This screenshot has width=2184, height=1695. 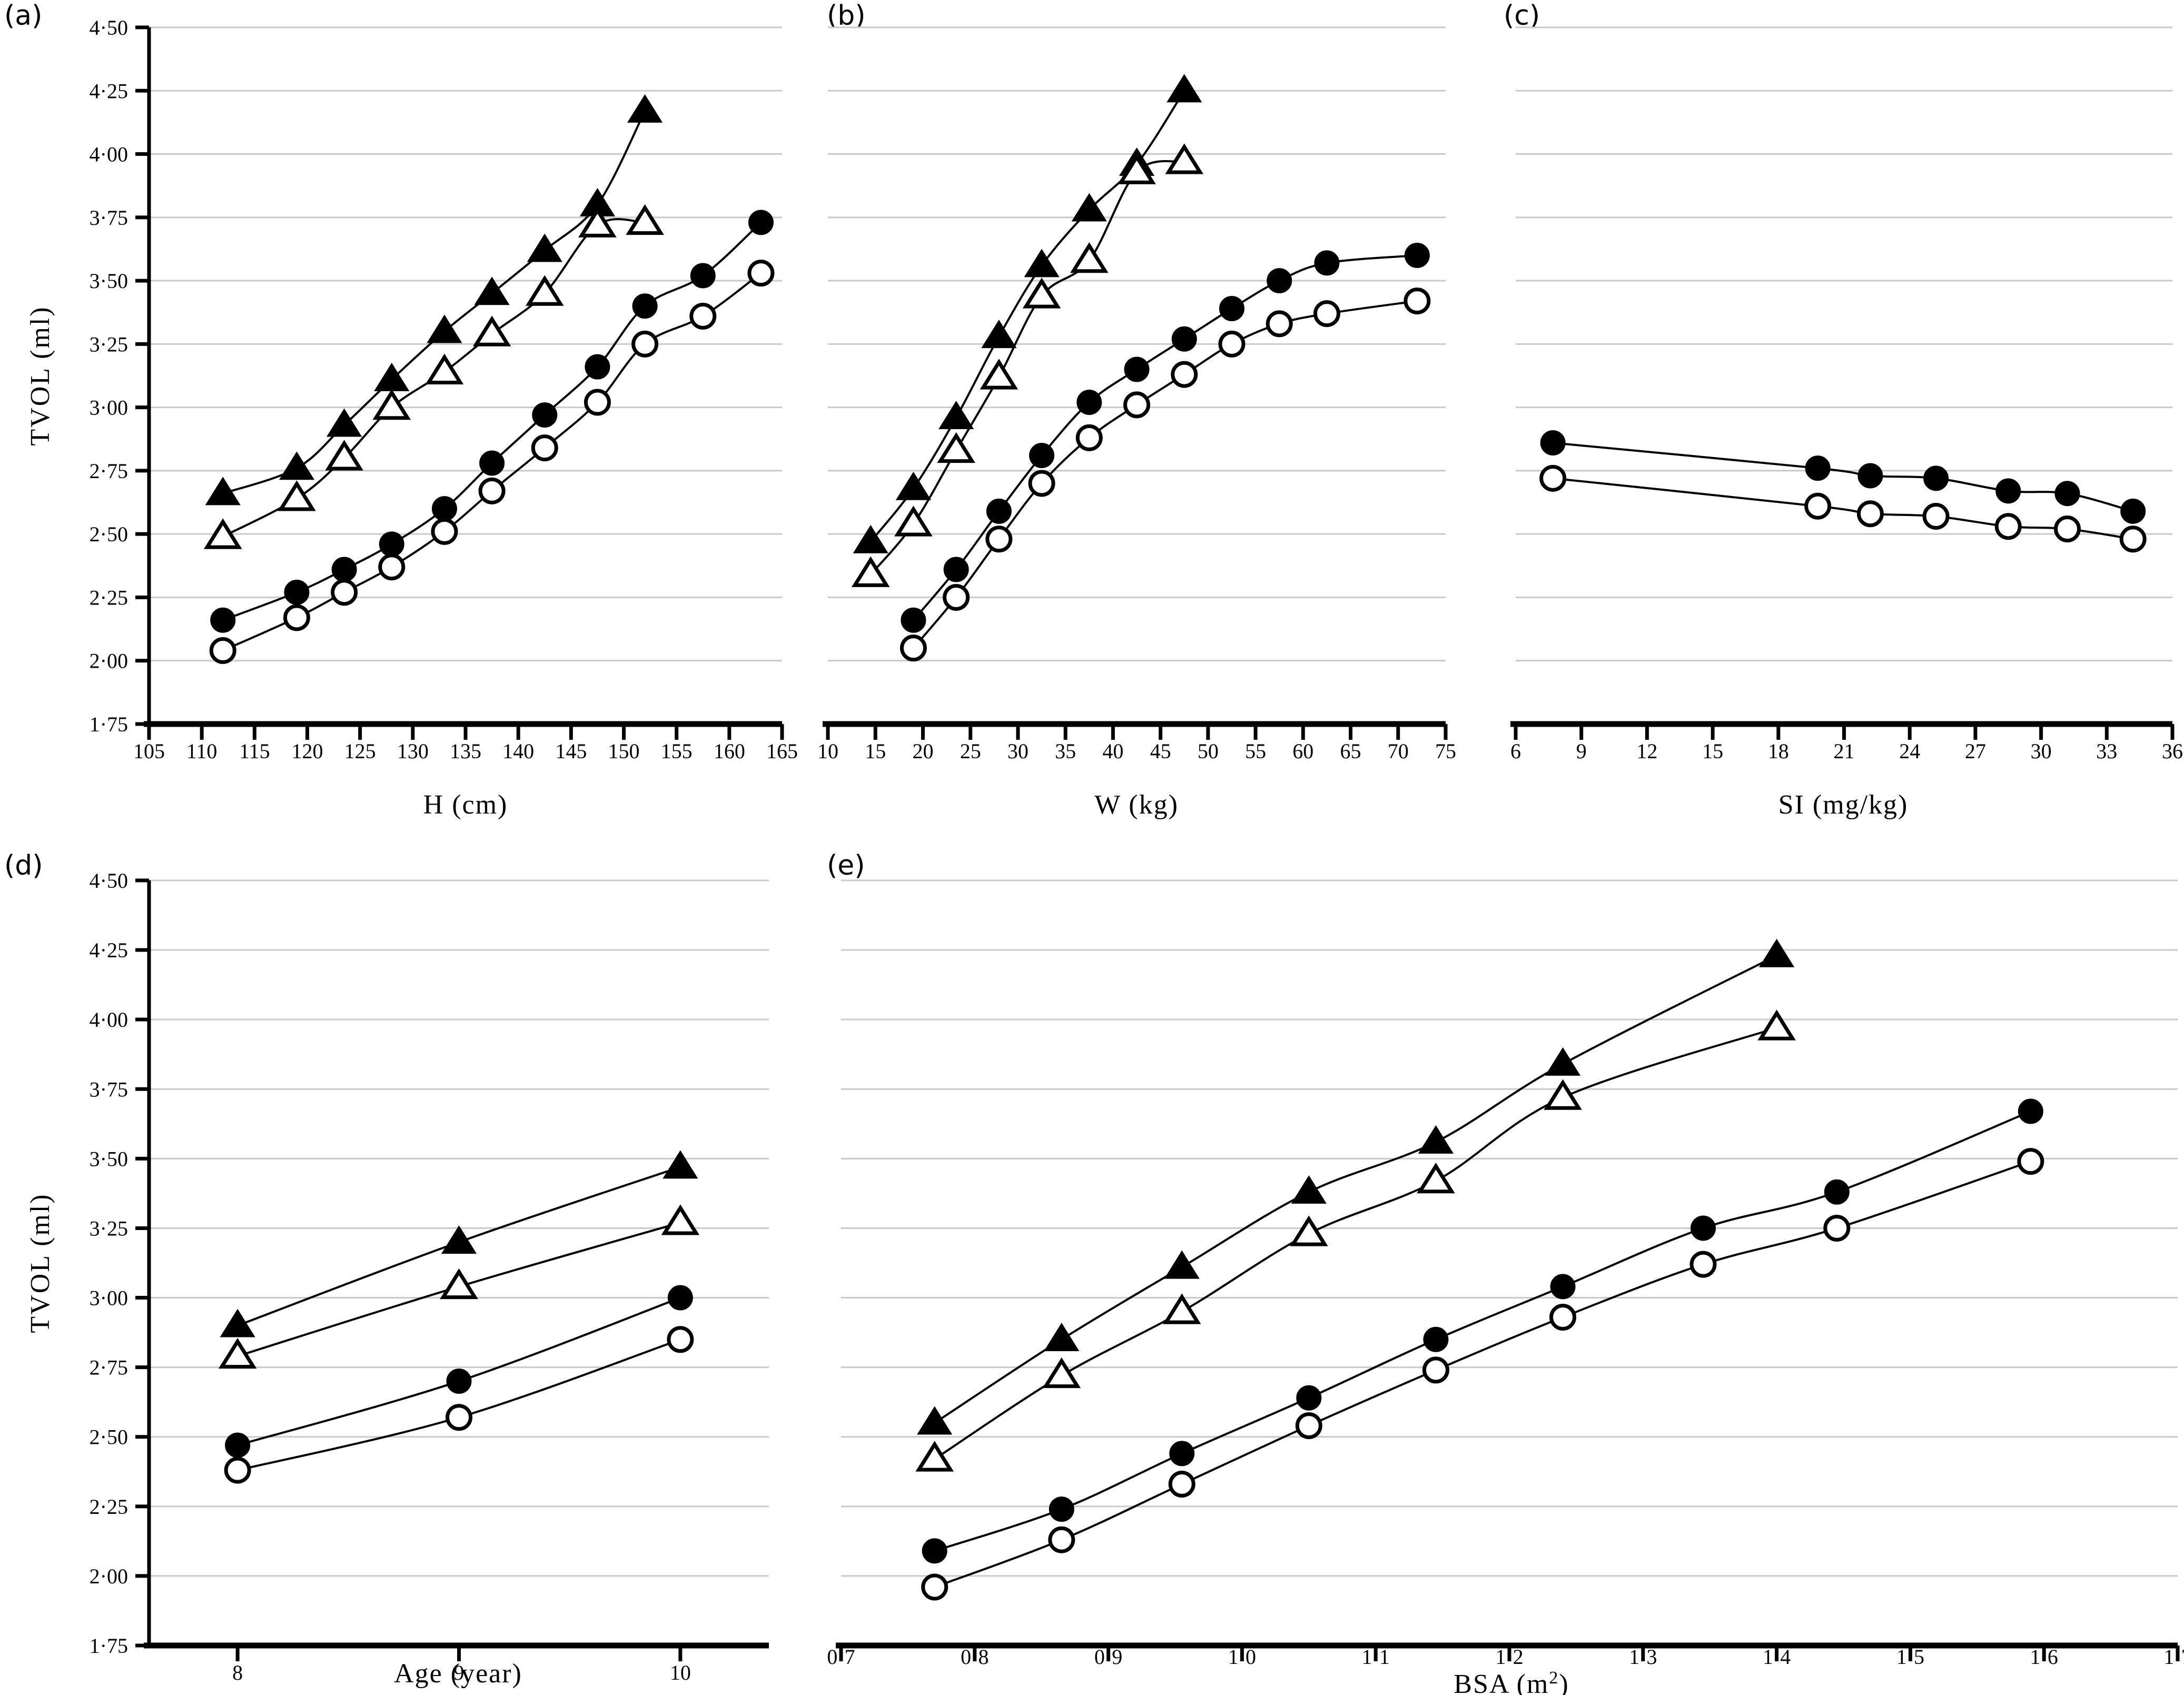 What do you see at coordinates (109, 597) in the screenshot?
I see `y-tick-label: 2·25` at bounding box center [109, 597].